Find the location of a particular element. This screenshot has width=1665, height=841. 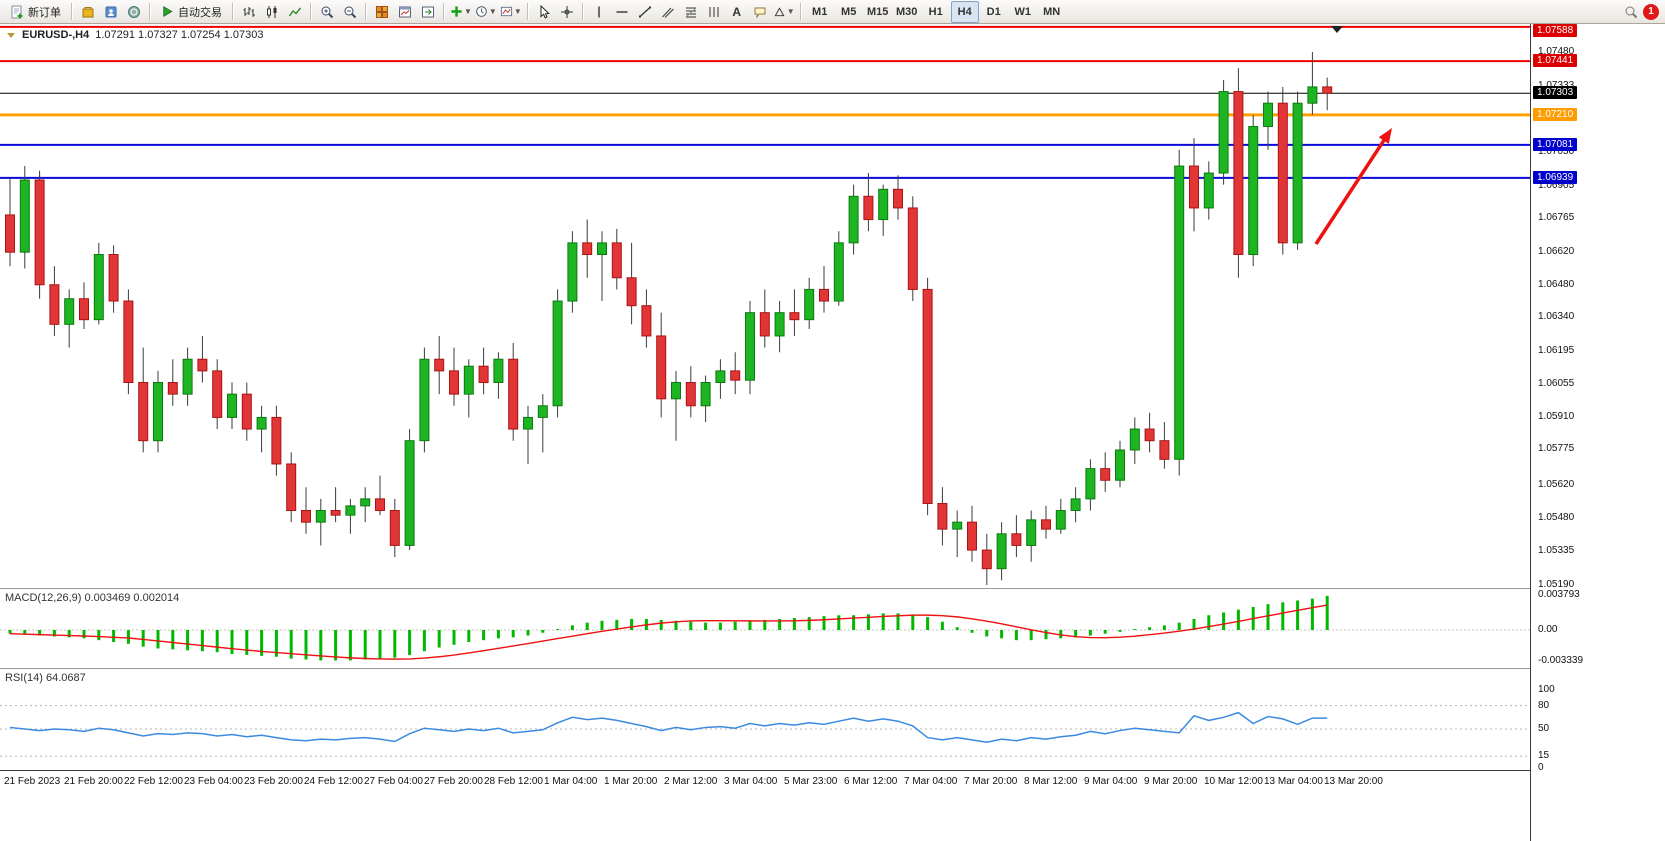

text-button: A is located at coordinates (737, 12).